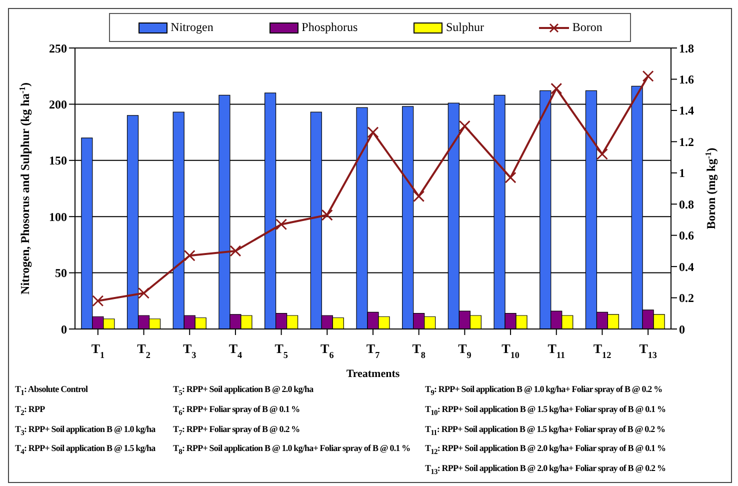  I want to click on x-tick-label: T$_{10}$, so click(511, 350).